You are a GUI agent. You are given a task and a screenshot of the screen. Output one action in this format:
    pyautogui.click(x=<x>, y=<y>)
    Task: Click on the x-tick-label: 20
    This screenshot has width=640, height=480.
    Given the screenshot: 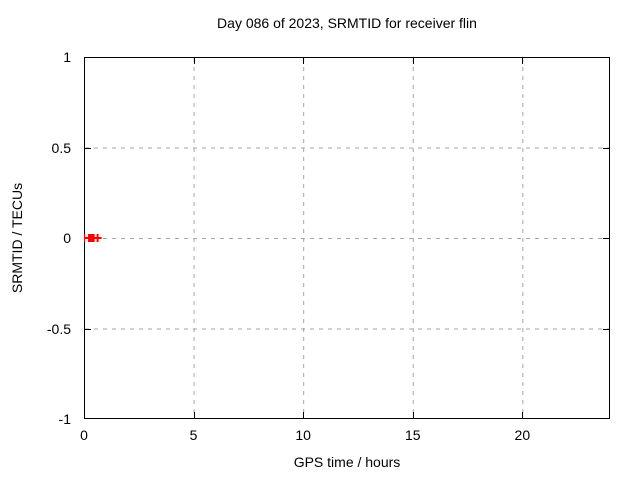 What is the action you would take?
    pyautogui.click(x=522, y=435)
    